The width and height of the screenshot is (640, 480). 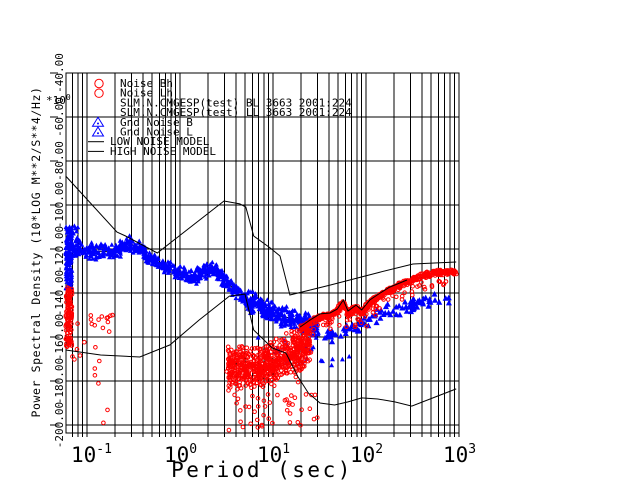 I want to click on legend-label: HIGH NOISE MODEL, so click(x=163, y=151).